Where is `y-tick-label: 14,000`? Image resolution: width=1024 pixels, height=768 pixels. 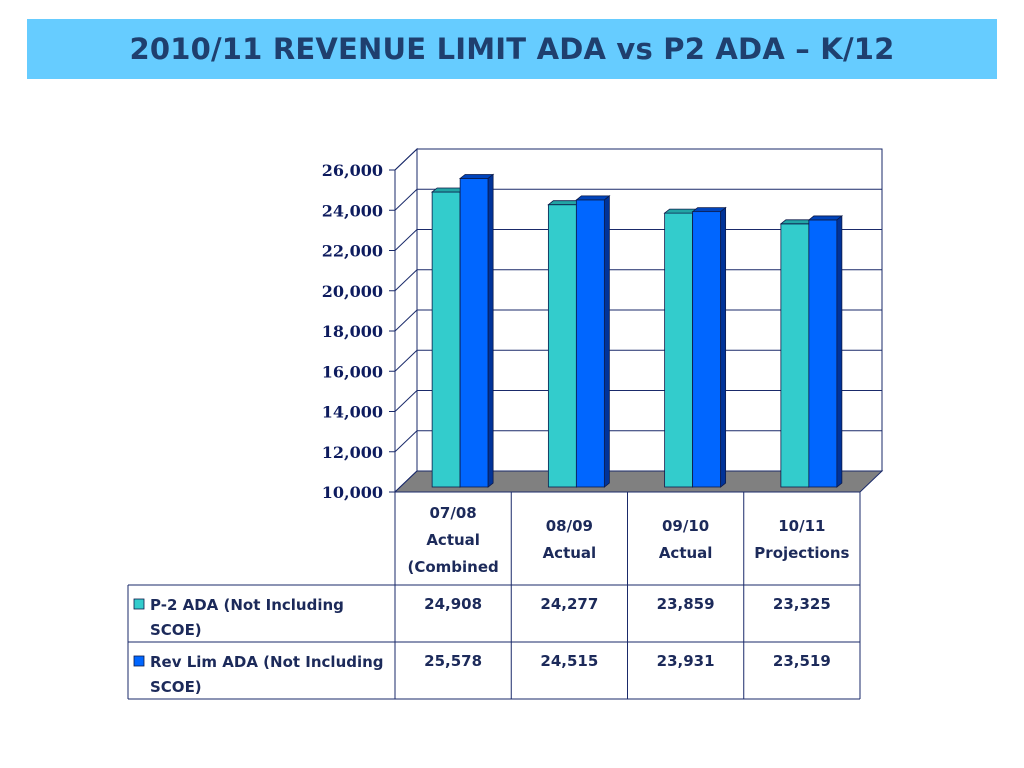
y-tick-label: 14,000 is located at coordinates (352, 412).